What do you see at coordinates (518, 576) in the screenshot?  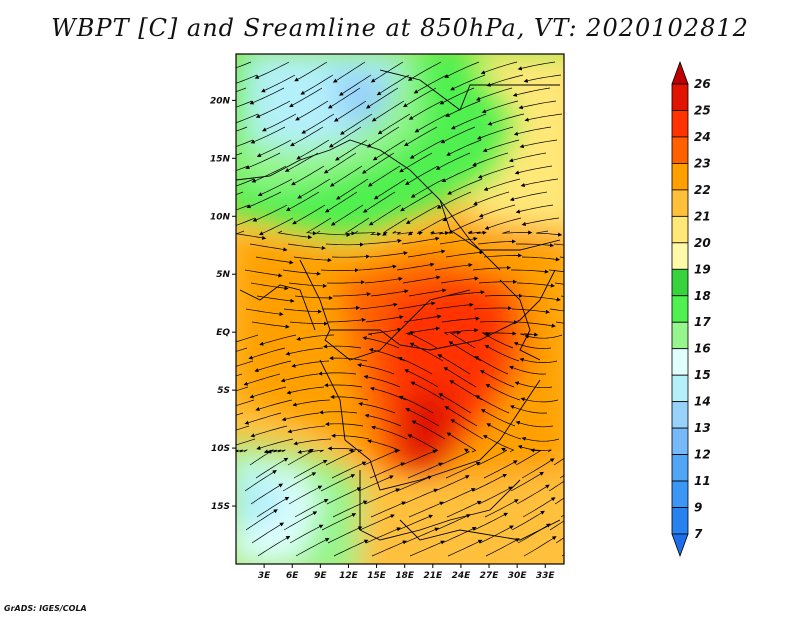 I see `lon-tick-label: 30E` at bounding box center [518, 576].